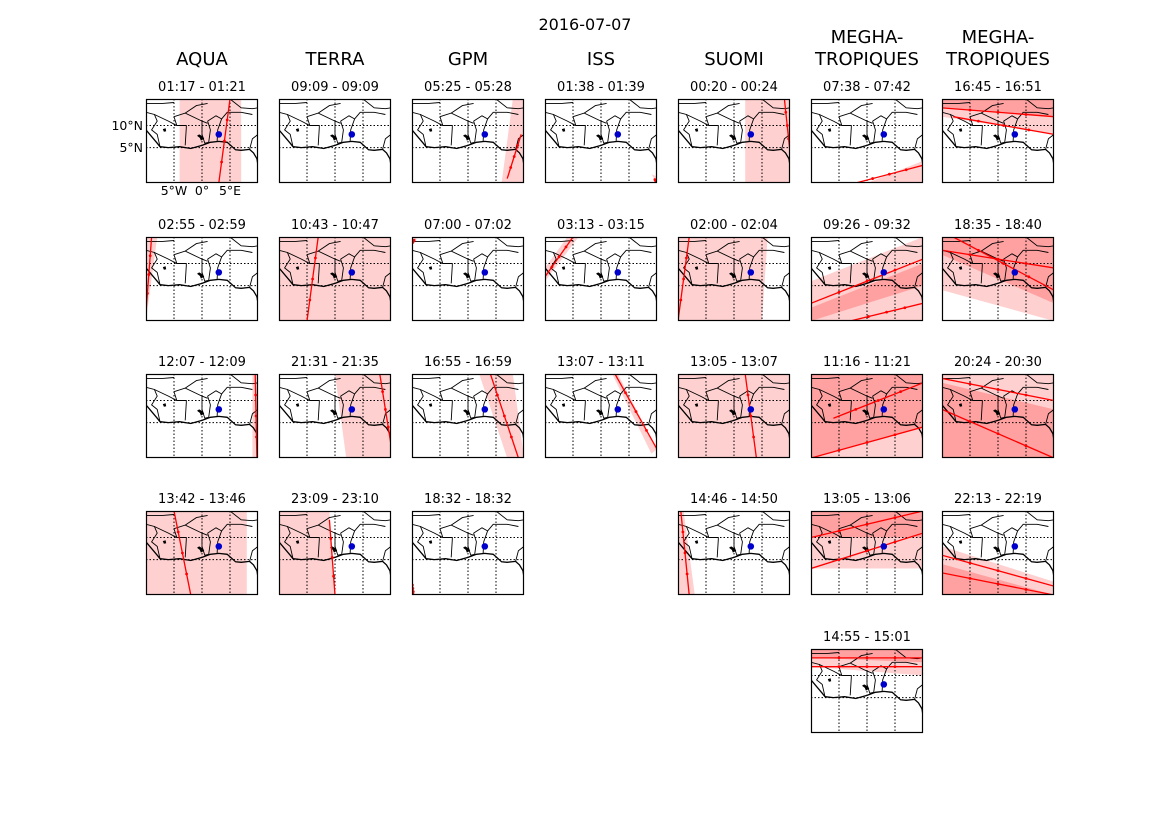 The image size is (1170, 830). I want to click on swath-area, so click(895, 171).